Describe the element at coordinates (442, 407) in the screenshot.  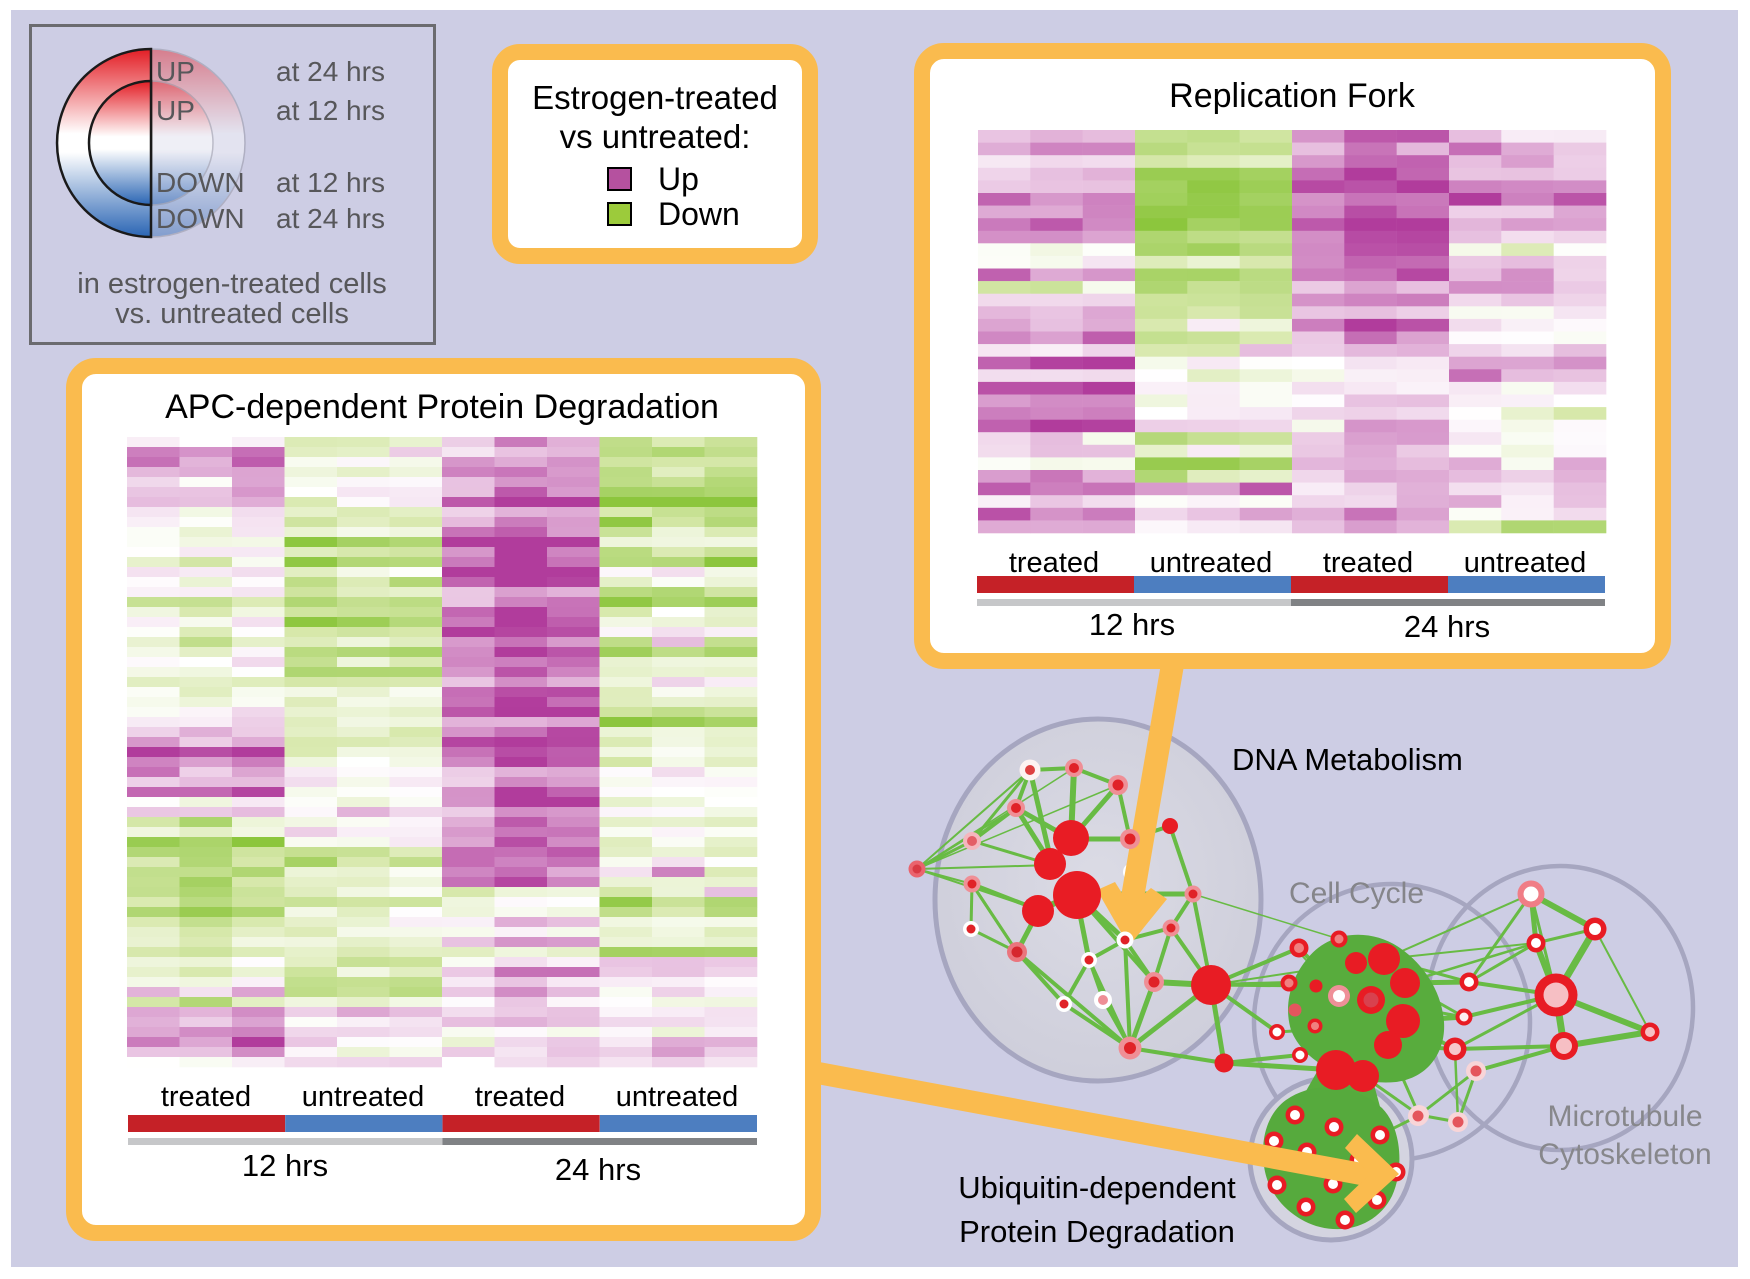
I see `svg-text:APC-dependent Protein Degradat: APC-dependent Protein Degradation` at that location.